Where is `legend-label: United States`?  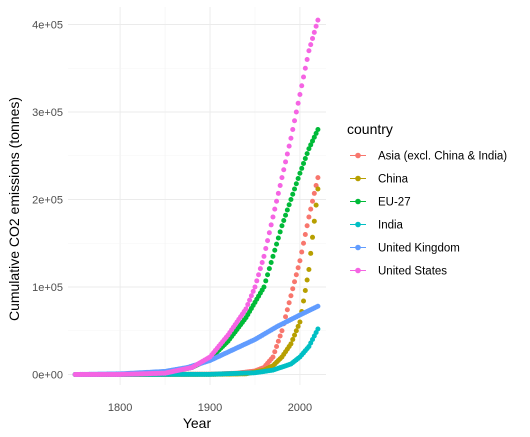
legend-label: United States is located at coordinates (412, 272).